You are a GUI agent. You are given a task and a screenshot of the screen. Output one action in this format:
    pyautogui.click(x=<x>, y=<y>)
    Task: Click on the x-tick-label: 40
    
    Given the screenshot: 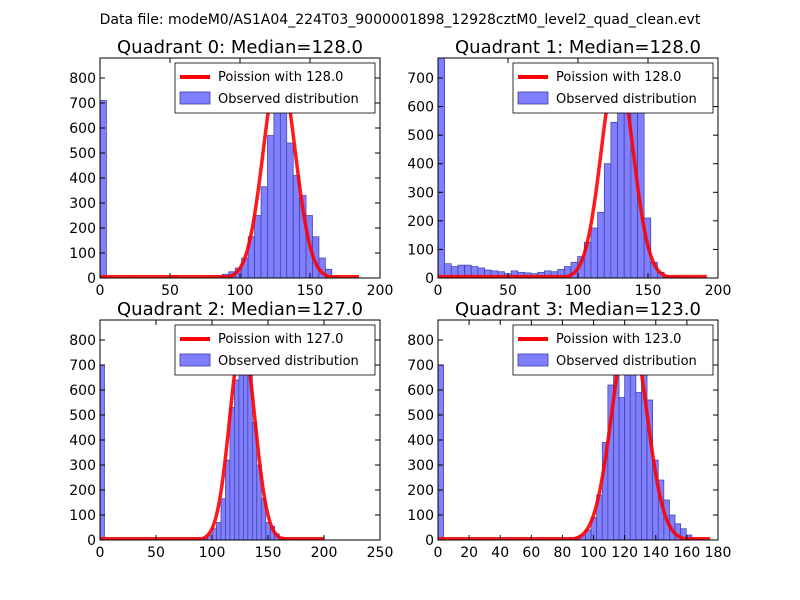 What is the action you would take?
    pyautogui.click(x=500, y=553)
    